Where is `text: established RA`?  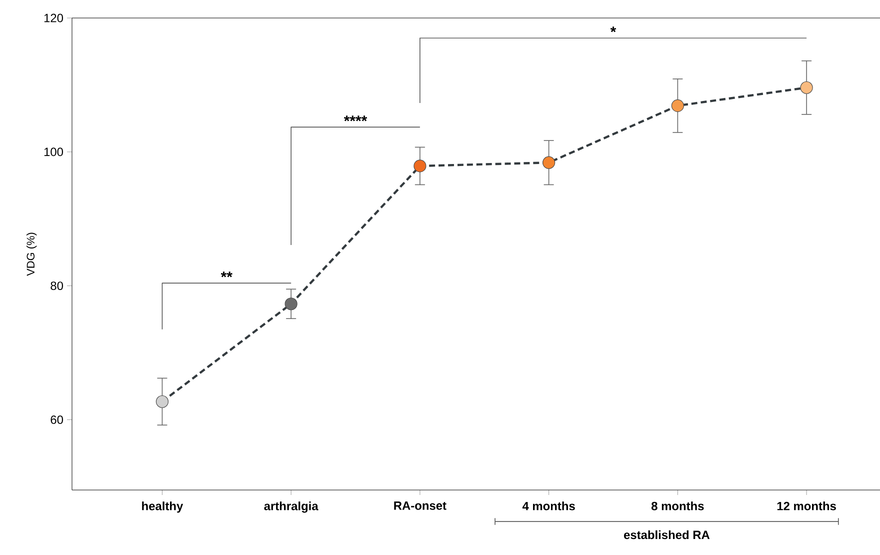 text: established RA is located at coordinates (667, 535).